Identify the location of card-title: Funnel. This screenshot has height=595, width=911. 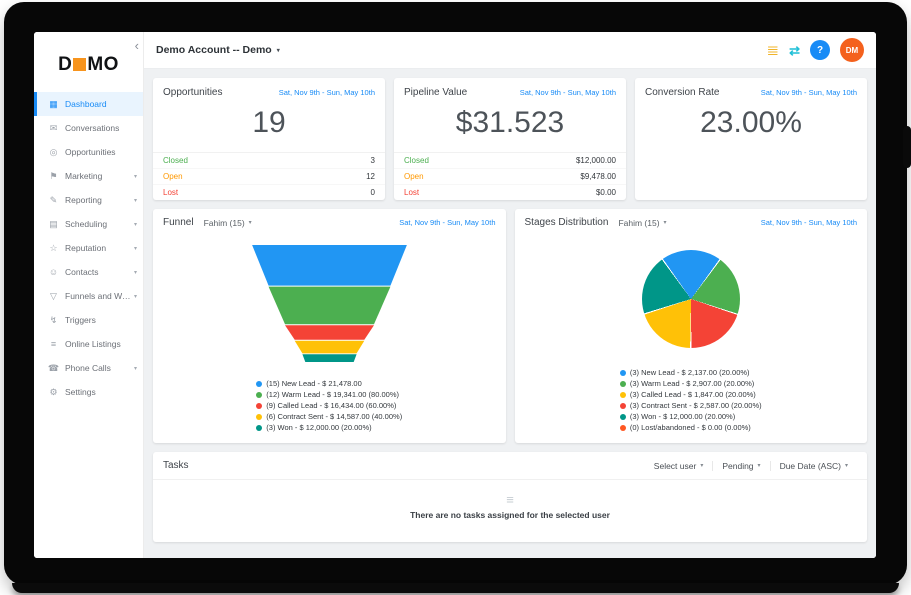
(178, 222).